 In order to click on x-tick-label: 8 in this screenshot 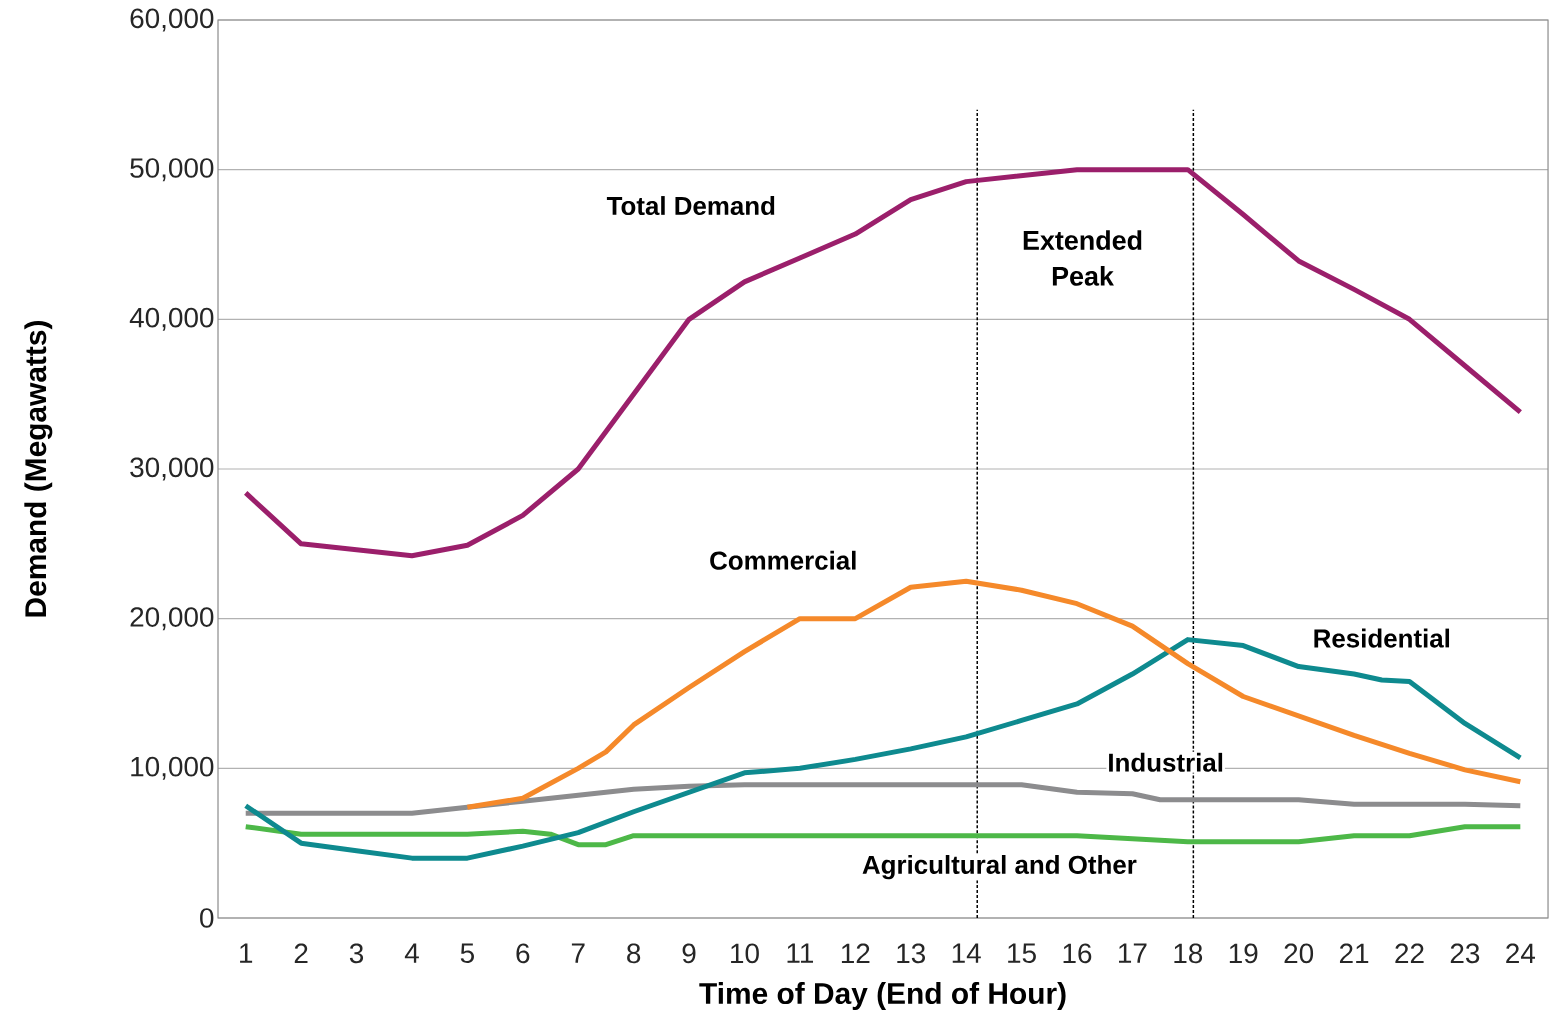, I will do `click(634, 953)`.